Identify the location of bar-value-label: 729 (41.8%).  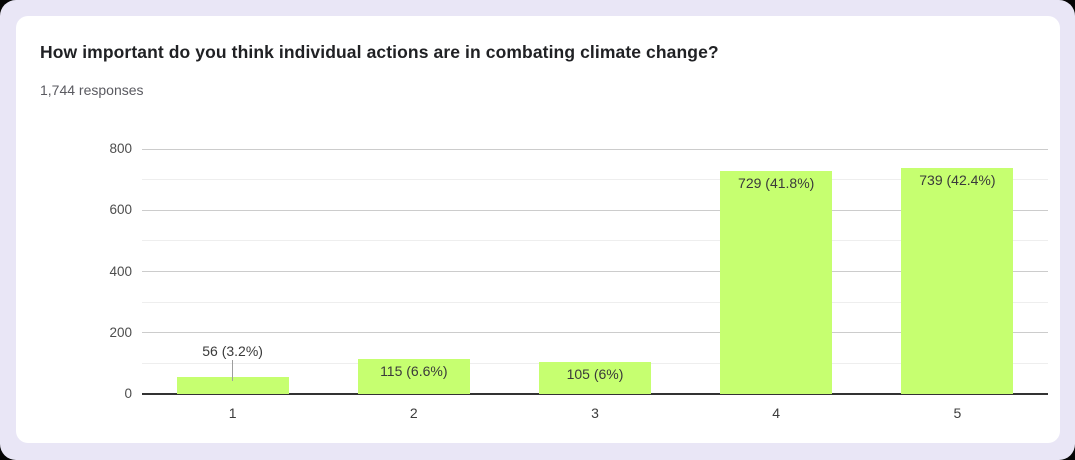
(776, 182).